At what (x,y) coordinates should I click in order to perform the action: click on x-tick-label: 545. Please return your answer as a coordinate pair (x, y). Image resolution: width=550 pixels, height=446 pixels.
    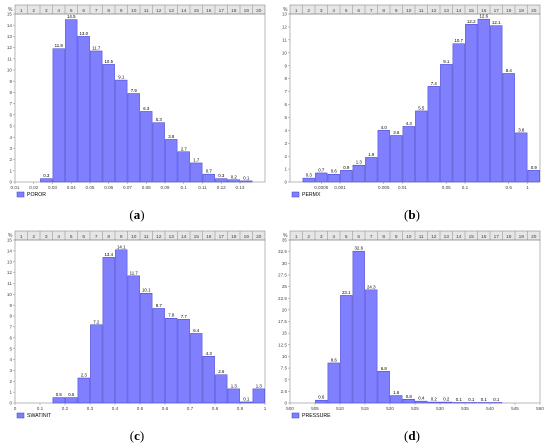
    Looking at the image, I should click on (515, 408).